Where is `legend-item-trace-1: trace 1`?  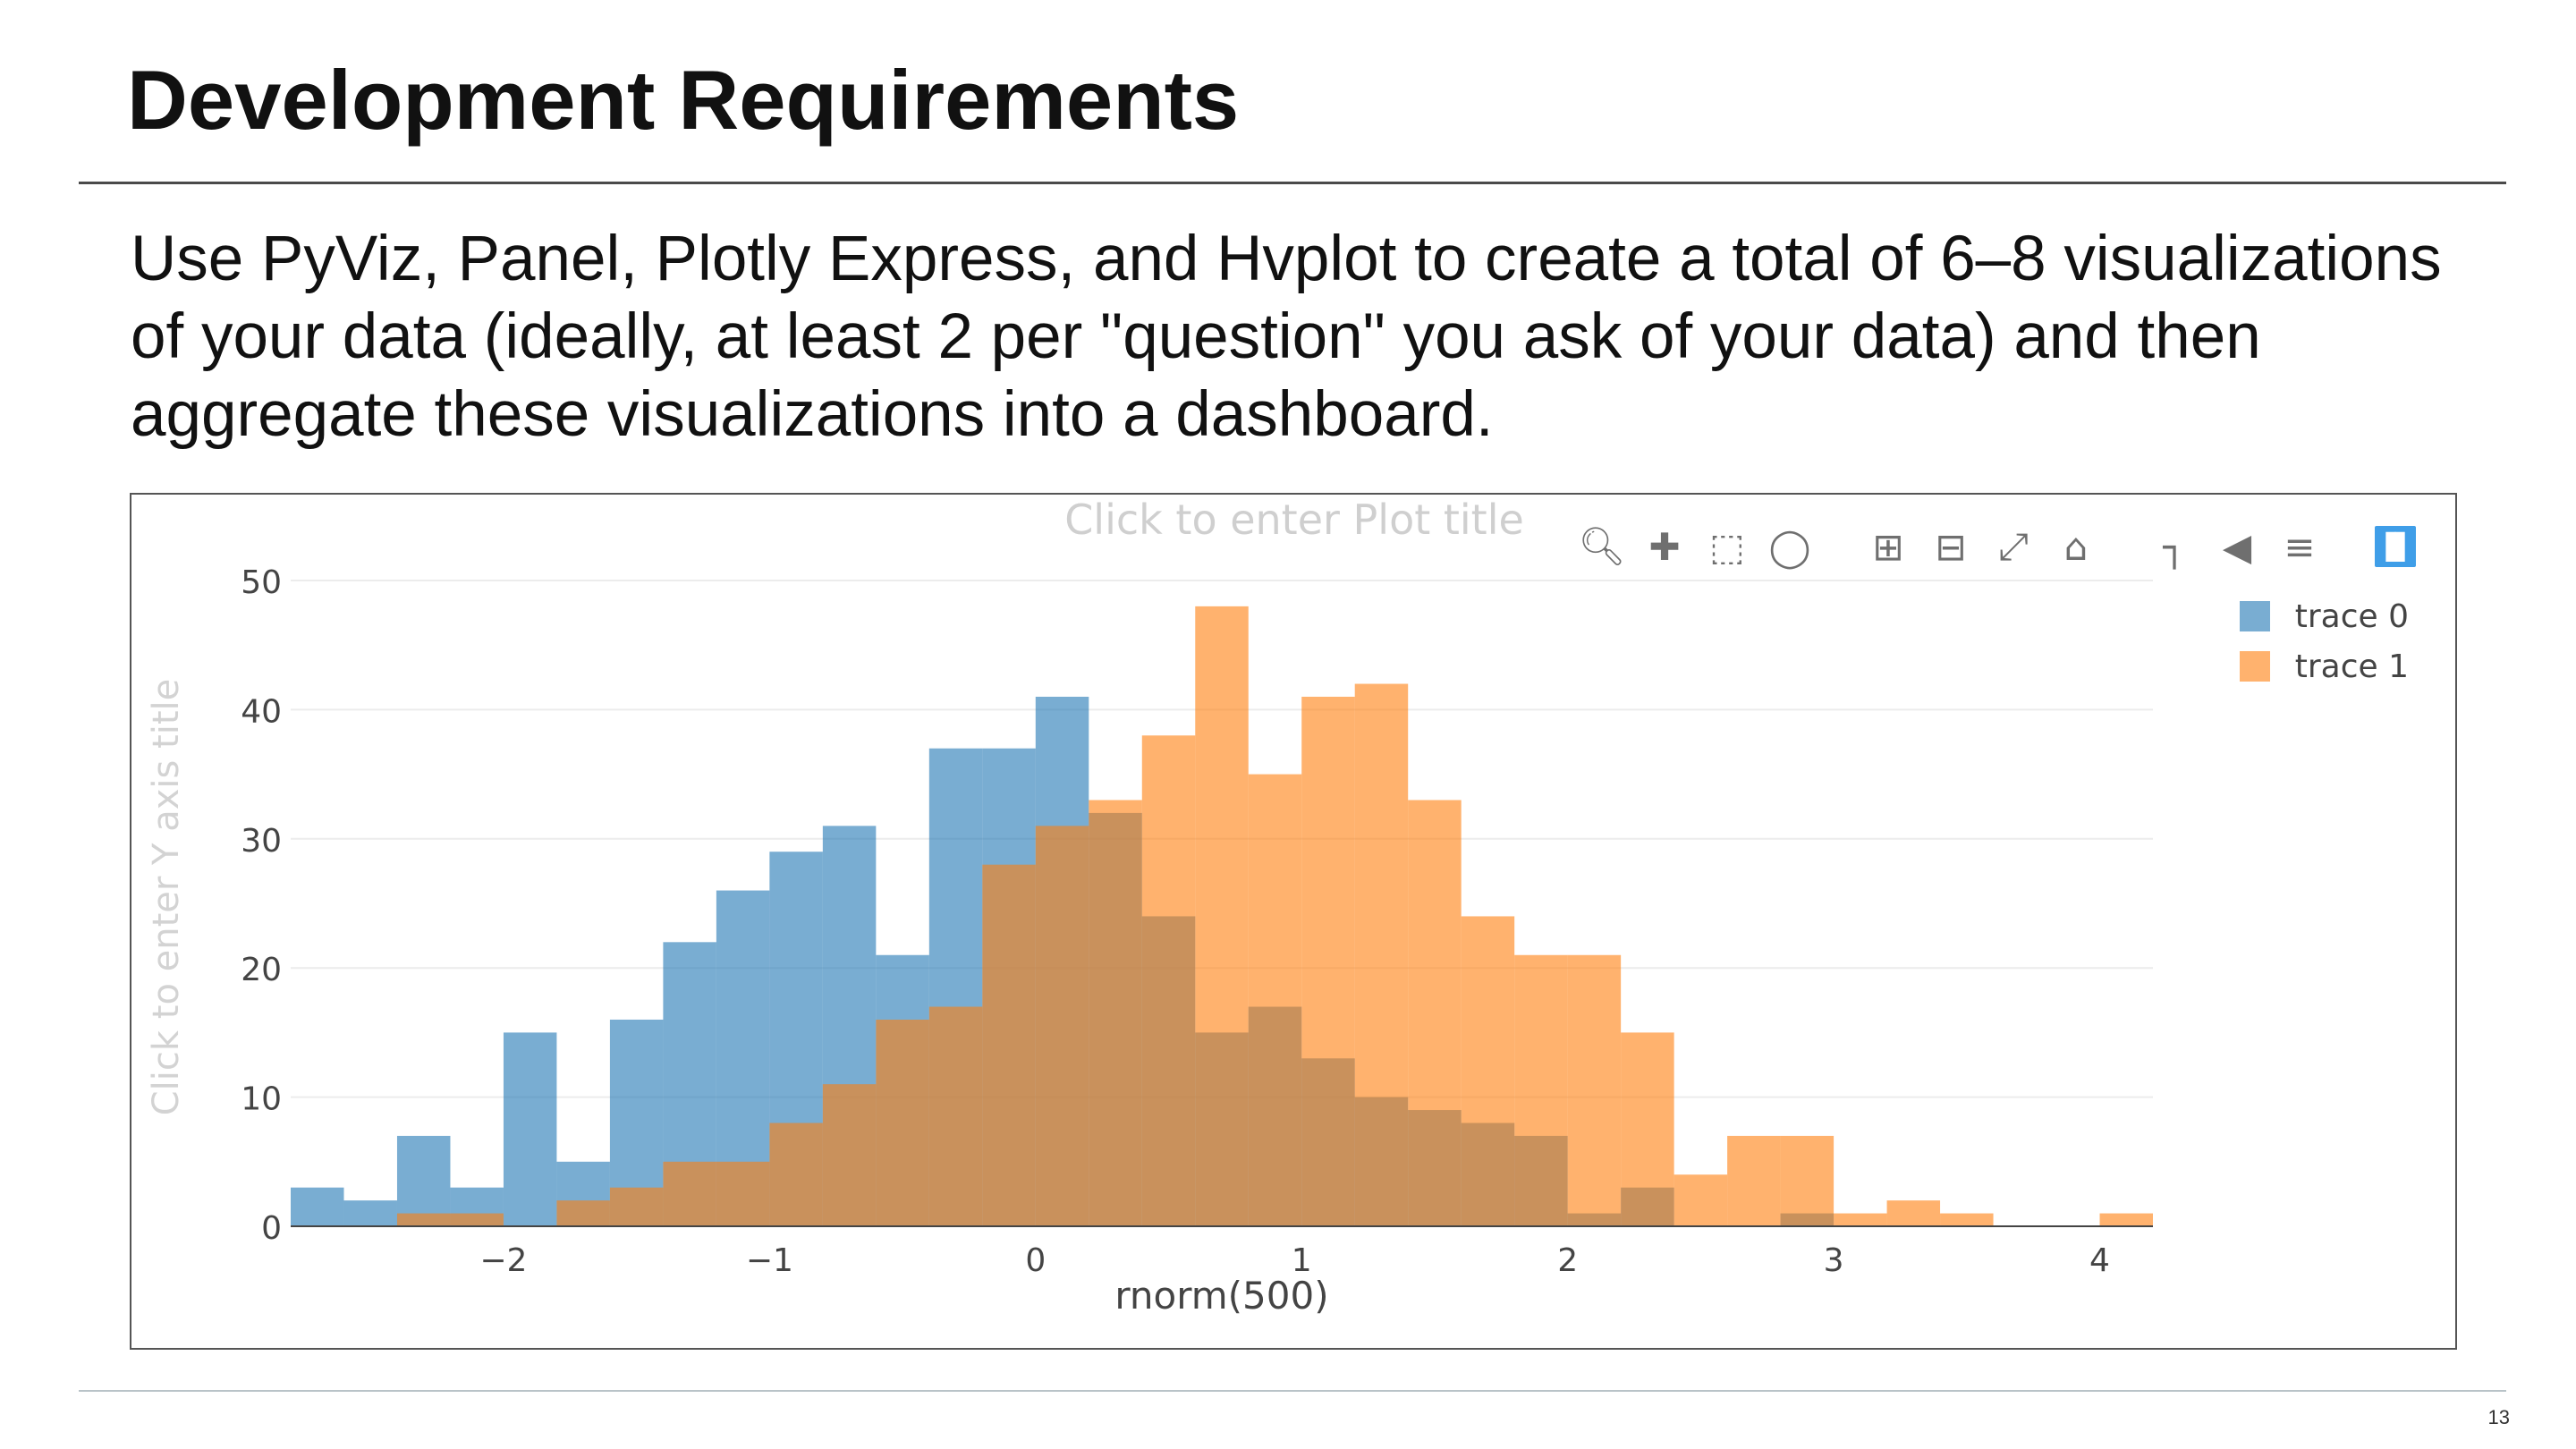 legend-item-trace-1: trace 1 is located at coordinates (2324, 666).